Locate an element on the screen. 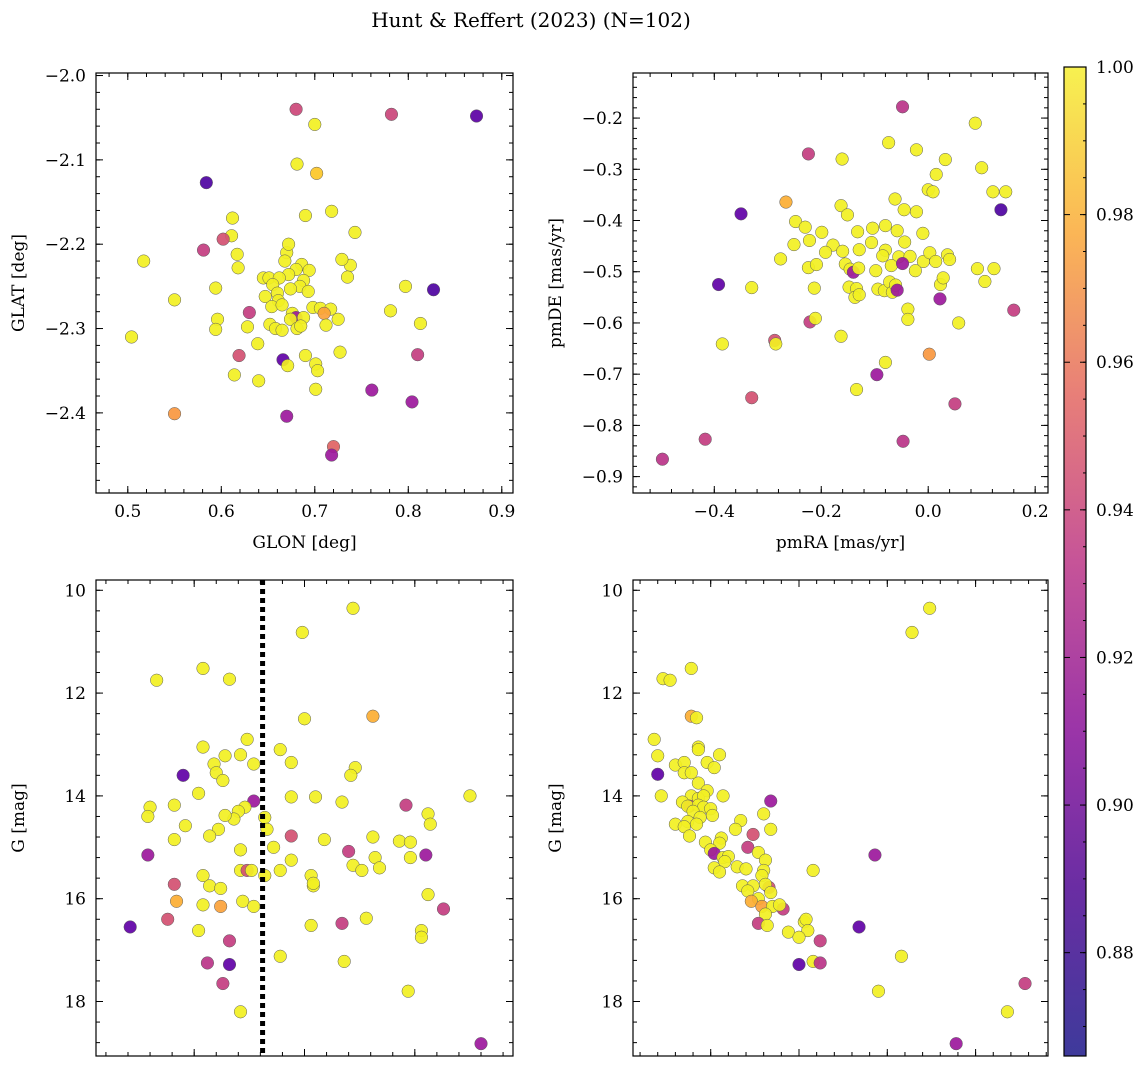  x-tick-label: 0.5 is located at coordinates (127, 512).